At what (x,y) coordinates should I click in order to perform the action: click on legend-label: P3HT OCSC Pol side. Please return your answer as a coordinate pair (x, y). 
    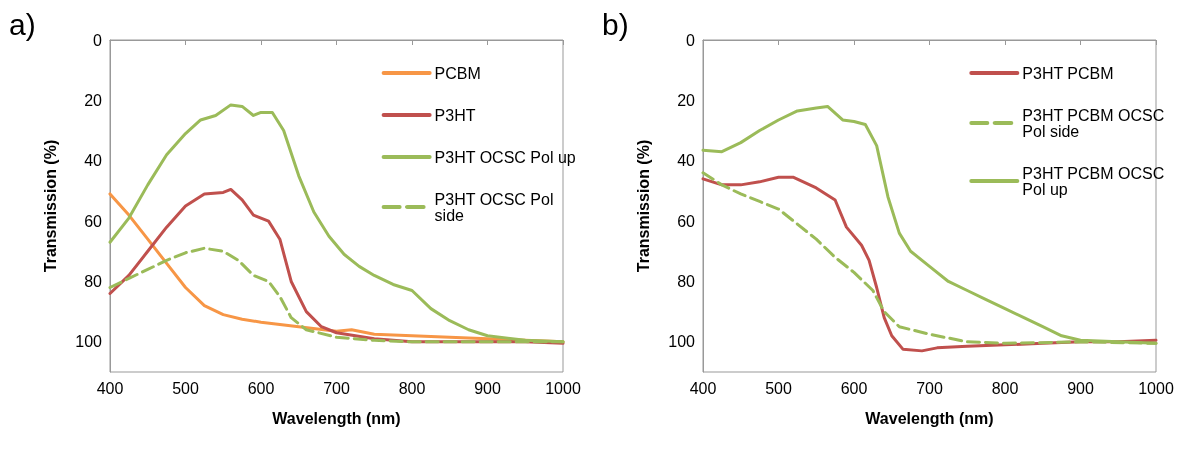
    Looking at the image, I should click on (496, 207).